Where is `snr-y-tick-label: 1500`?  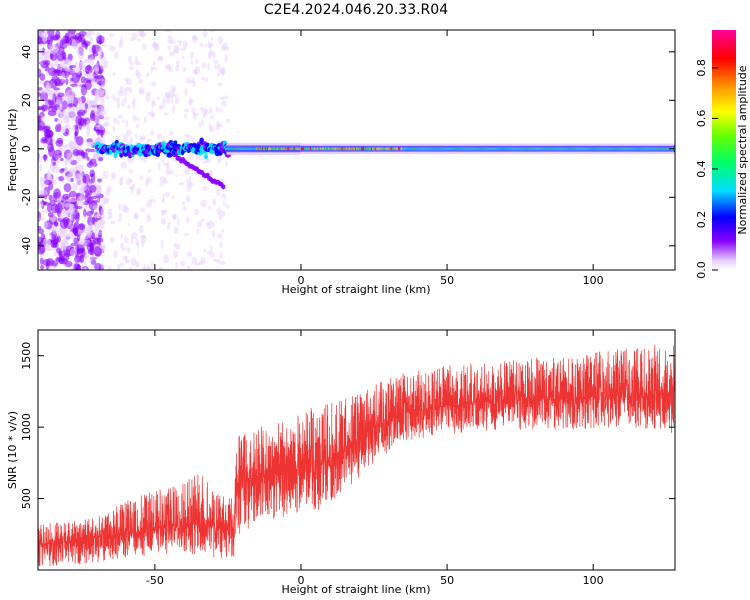
snr-y-tick-label: 1500 is located at coordinates (26, 356).